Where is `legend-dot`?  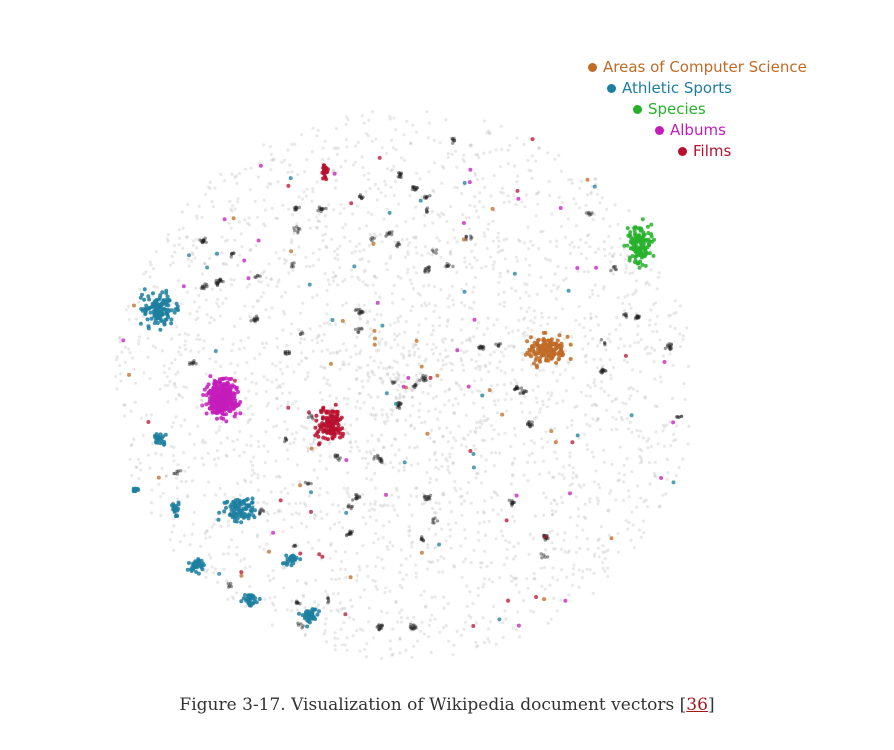
legend-dot is located at coordinates (592, 67).